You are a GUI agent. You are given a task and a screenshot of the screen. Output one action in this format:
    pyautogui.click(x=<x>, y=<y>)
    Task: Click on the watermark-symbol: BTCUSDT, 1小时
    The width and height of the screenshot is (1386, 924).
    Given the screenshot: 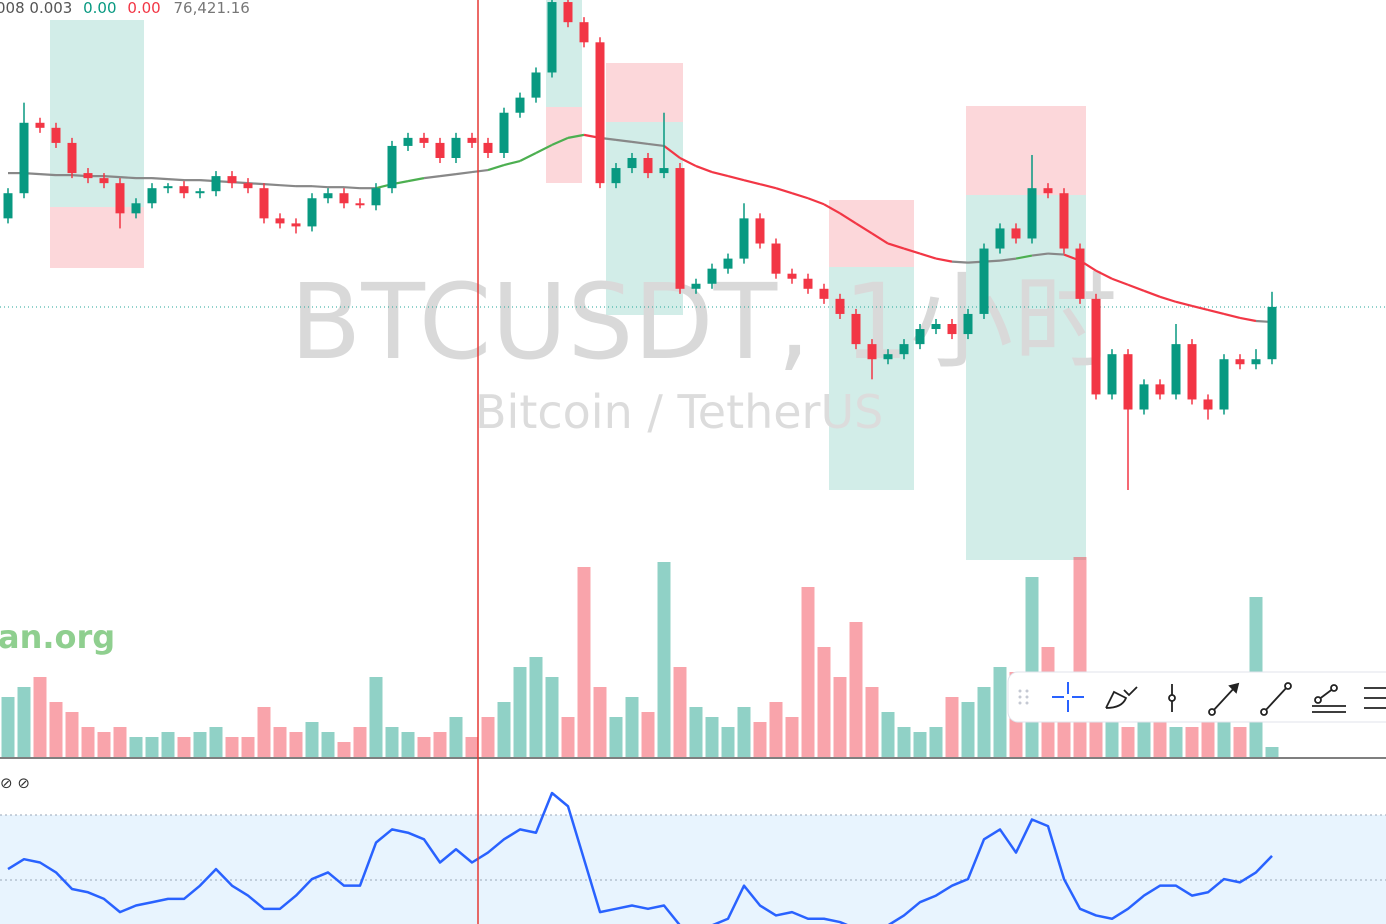 What is the action you would take?
    pyautogui.click(x=703, y=322)
    